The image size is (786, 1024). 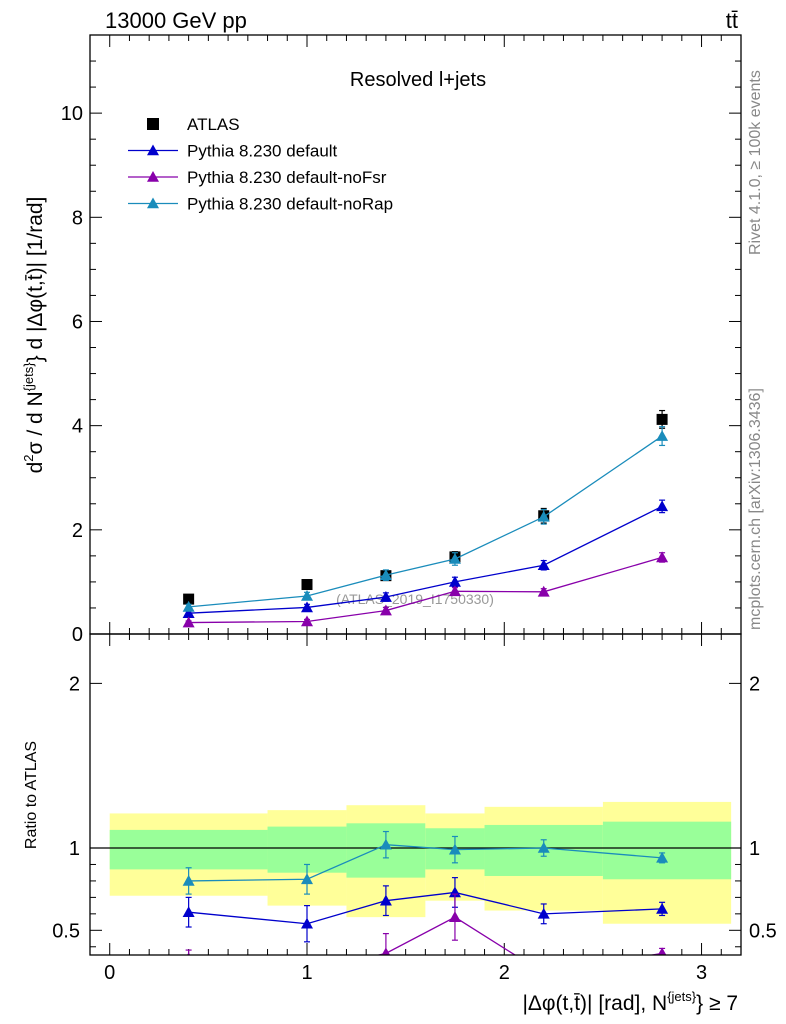 I want to click on main-y-tick-label: 6, so click(x=77, y=322).